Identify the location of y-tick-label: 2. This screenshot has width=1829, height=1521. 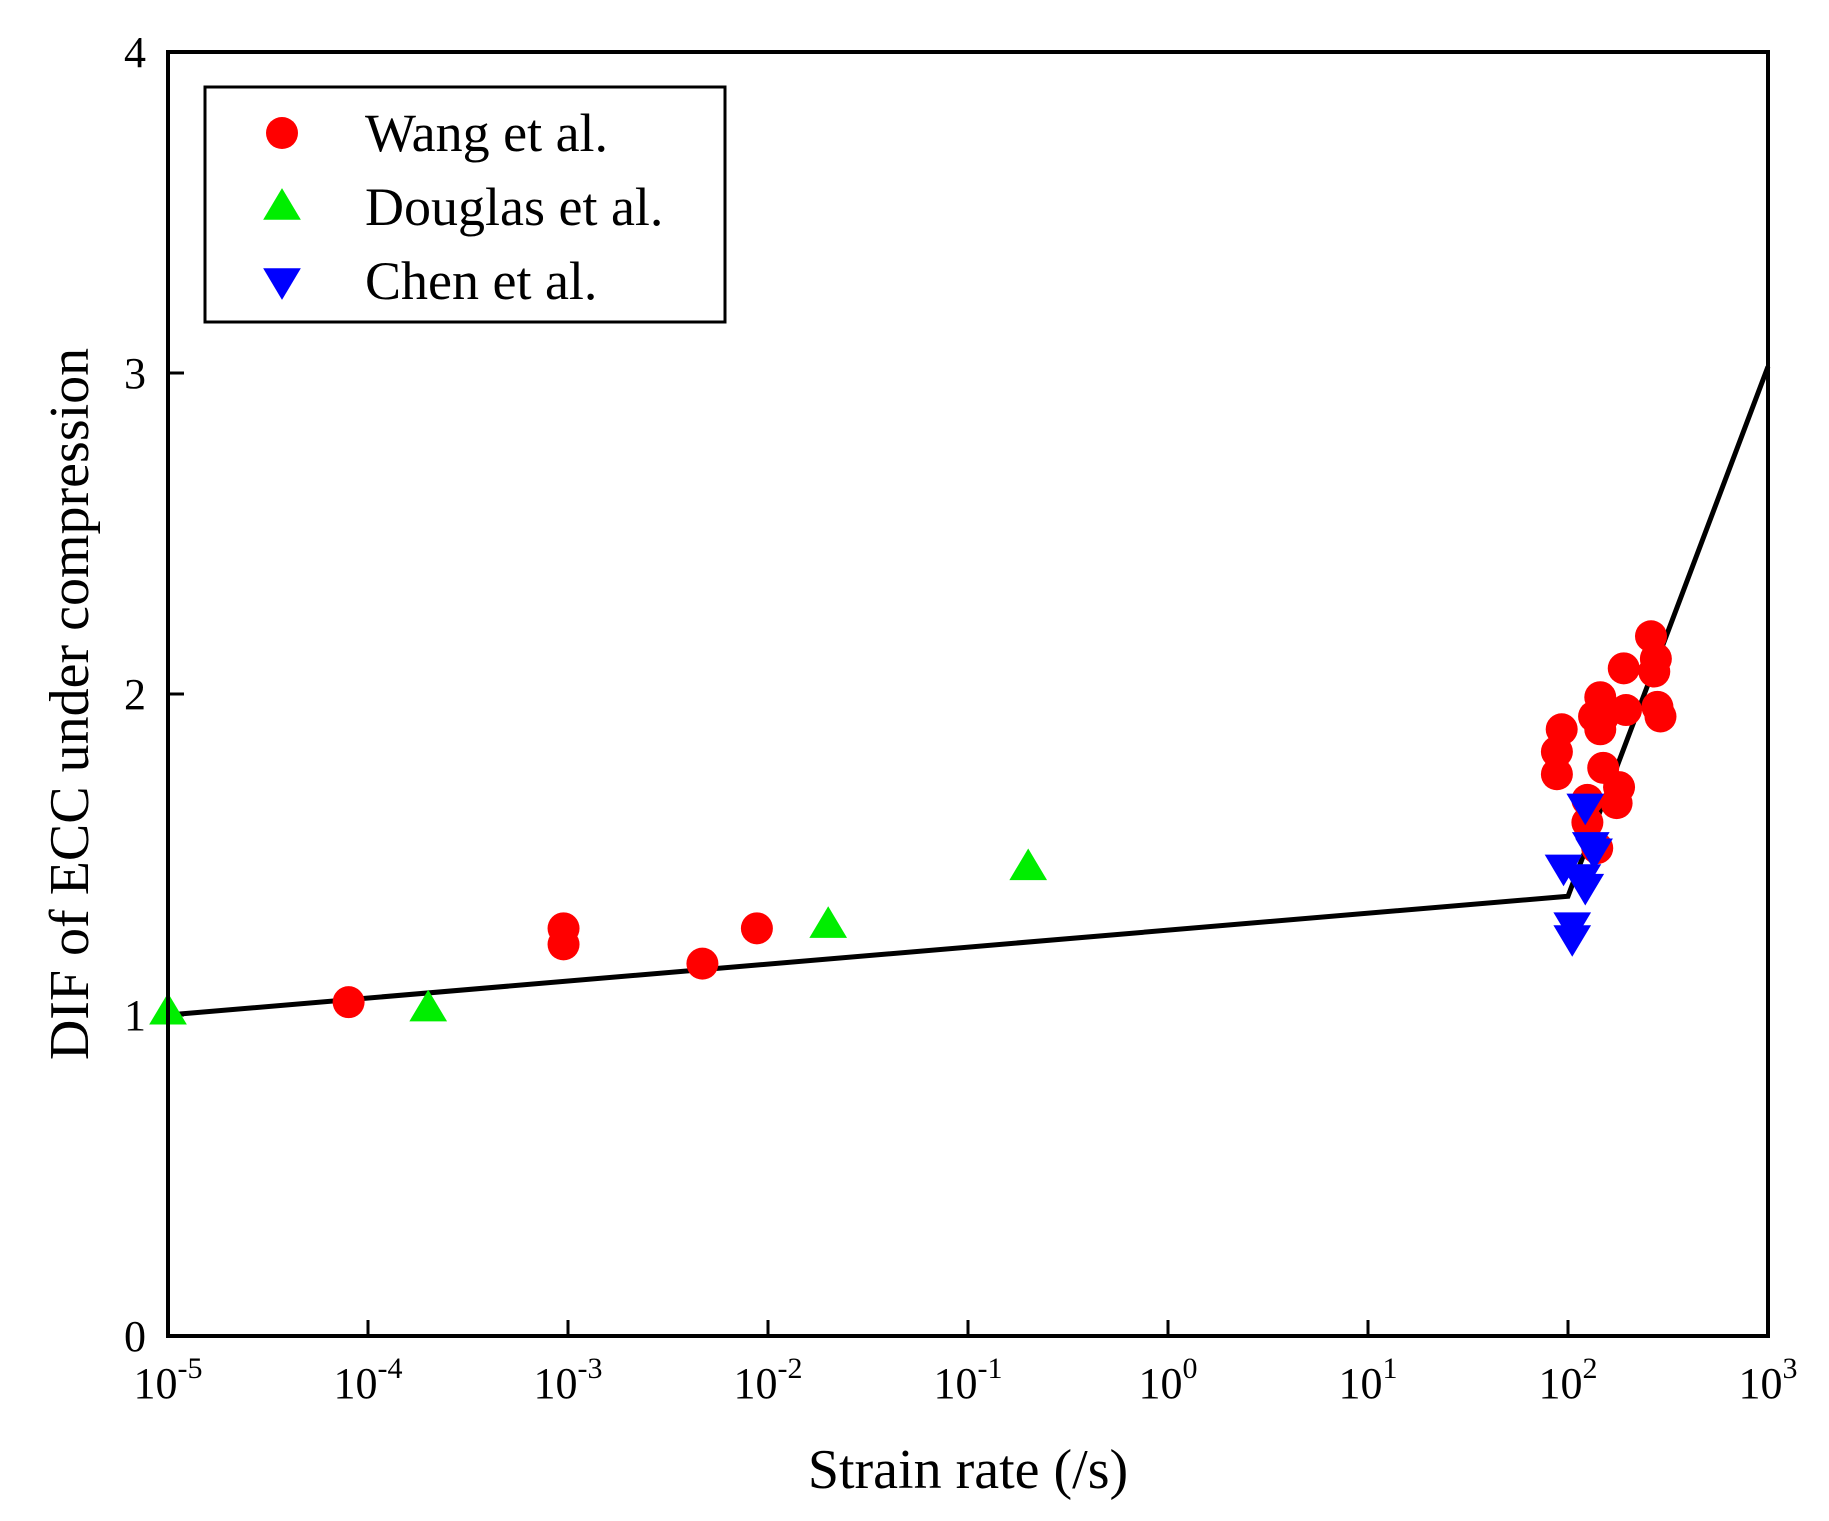
(135, 694).